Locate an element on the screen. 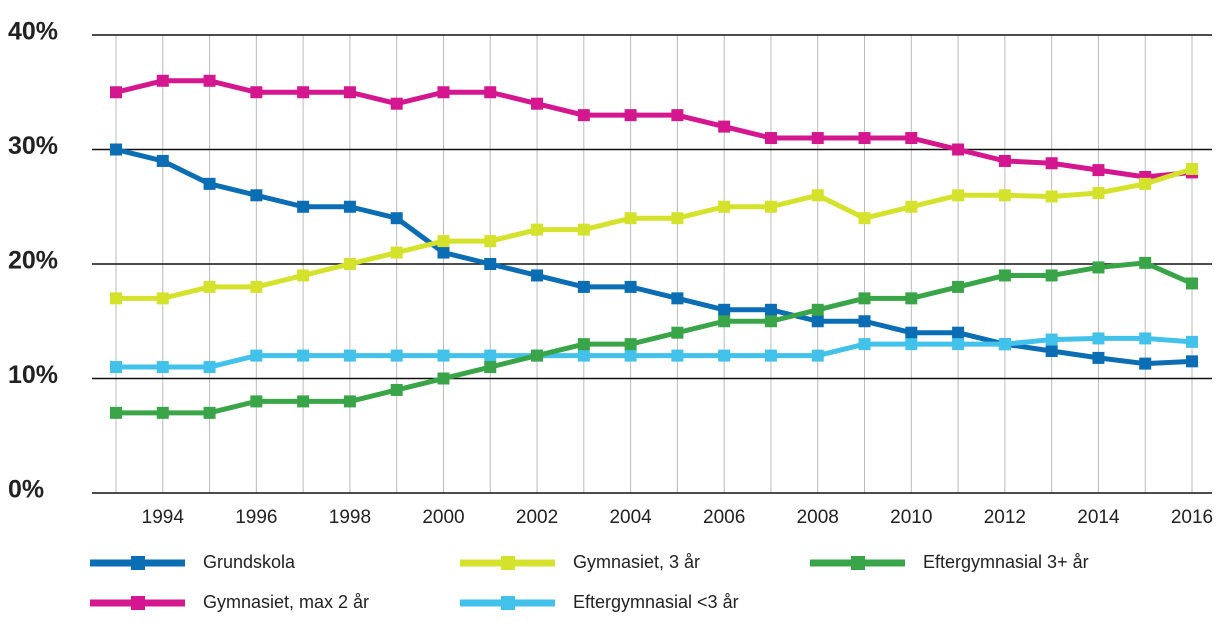  legend-label: Grundskola is located at coordinates (249, 562).